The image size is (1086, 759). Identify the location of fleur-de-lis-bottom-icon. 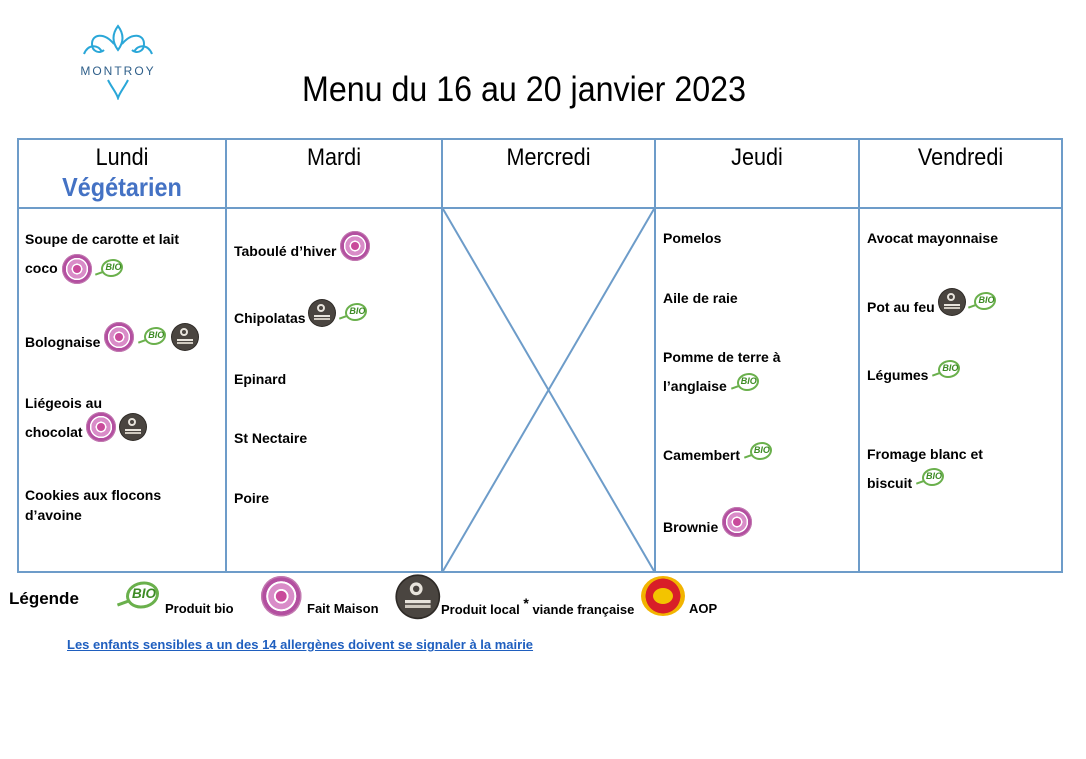
(118, 89).